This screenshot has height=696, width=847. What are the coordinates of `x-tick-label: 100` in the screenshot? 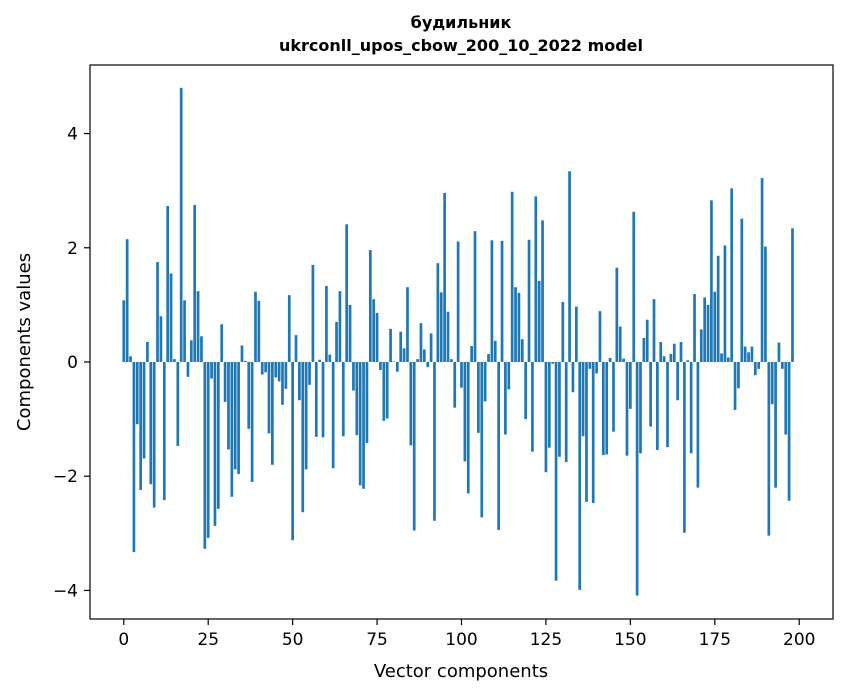 It's located at (461, 640).